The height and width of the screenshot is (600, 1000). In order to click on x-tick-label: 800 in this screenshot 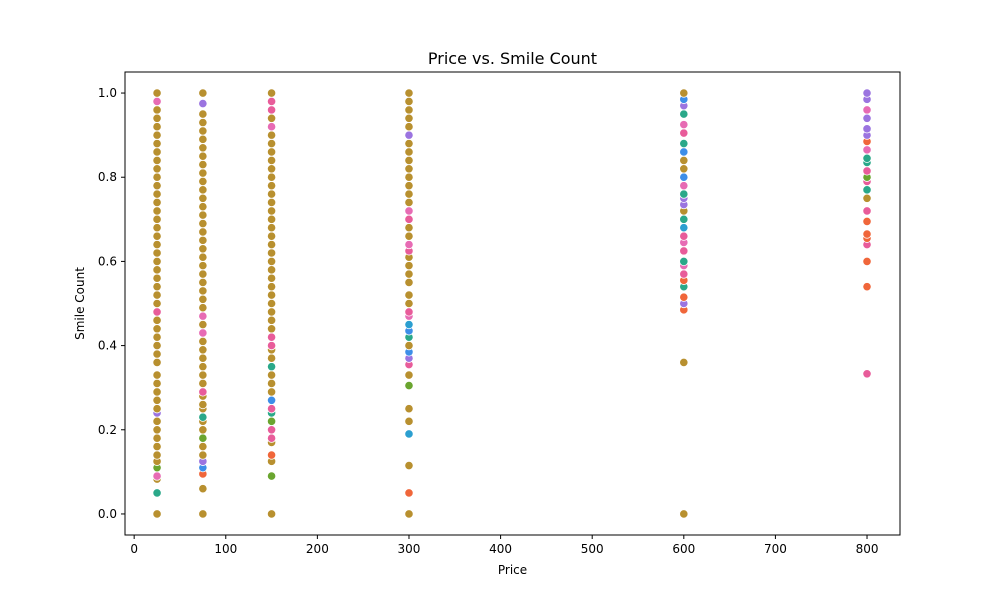, I will do `click(867, 549)`.